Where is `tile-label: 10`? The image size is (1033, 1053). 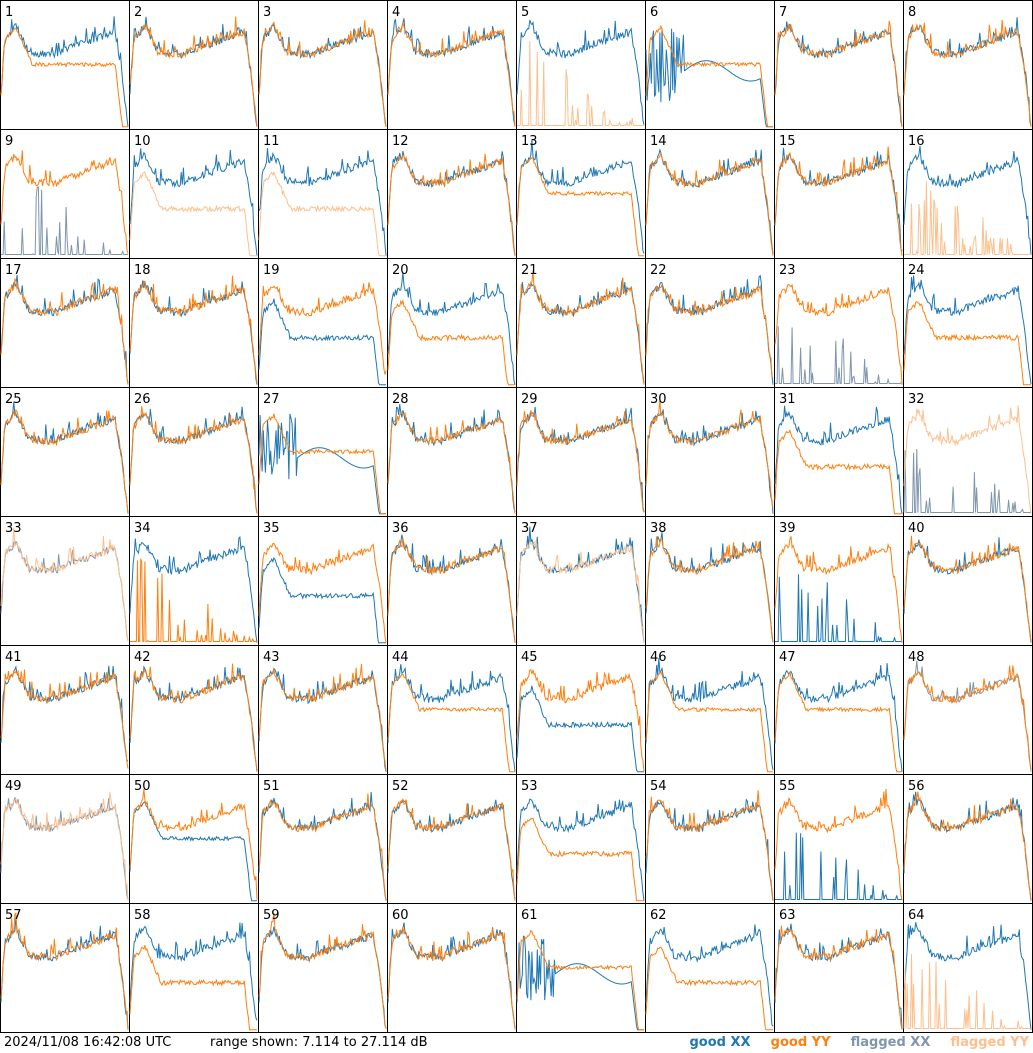
tile-label: 10 is located at coordinates (142, 141).